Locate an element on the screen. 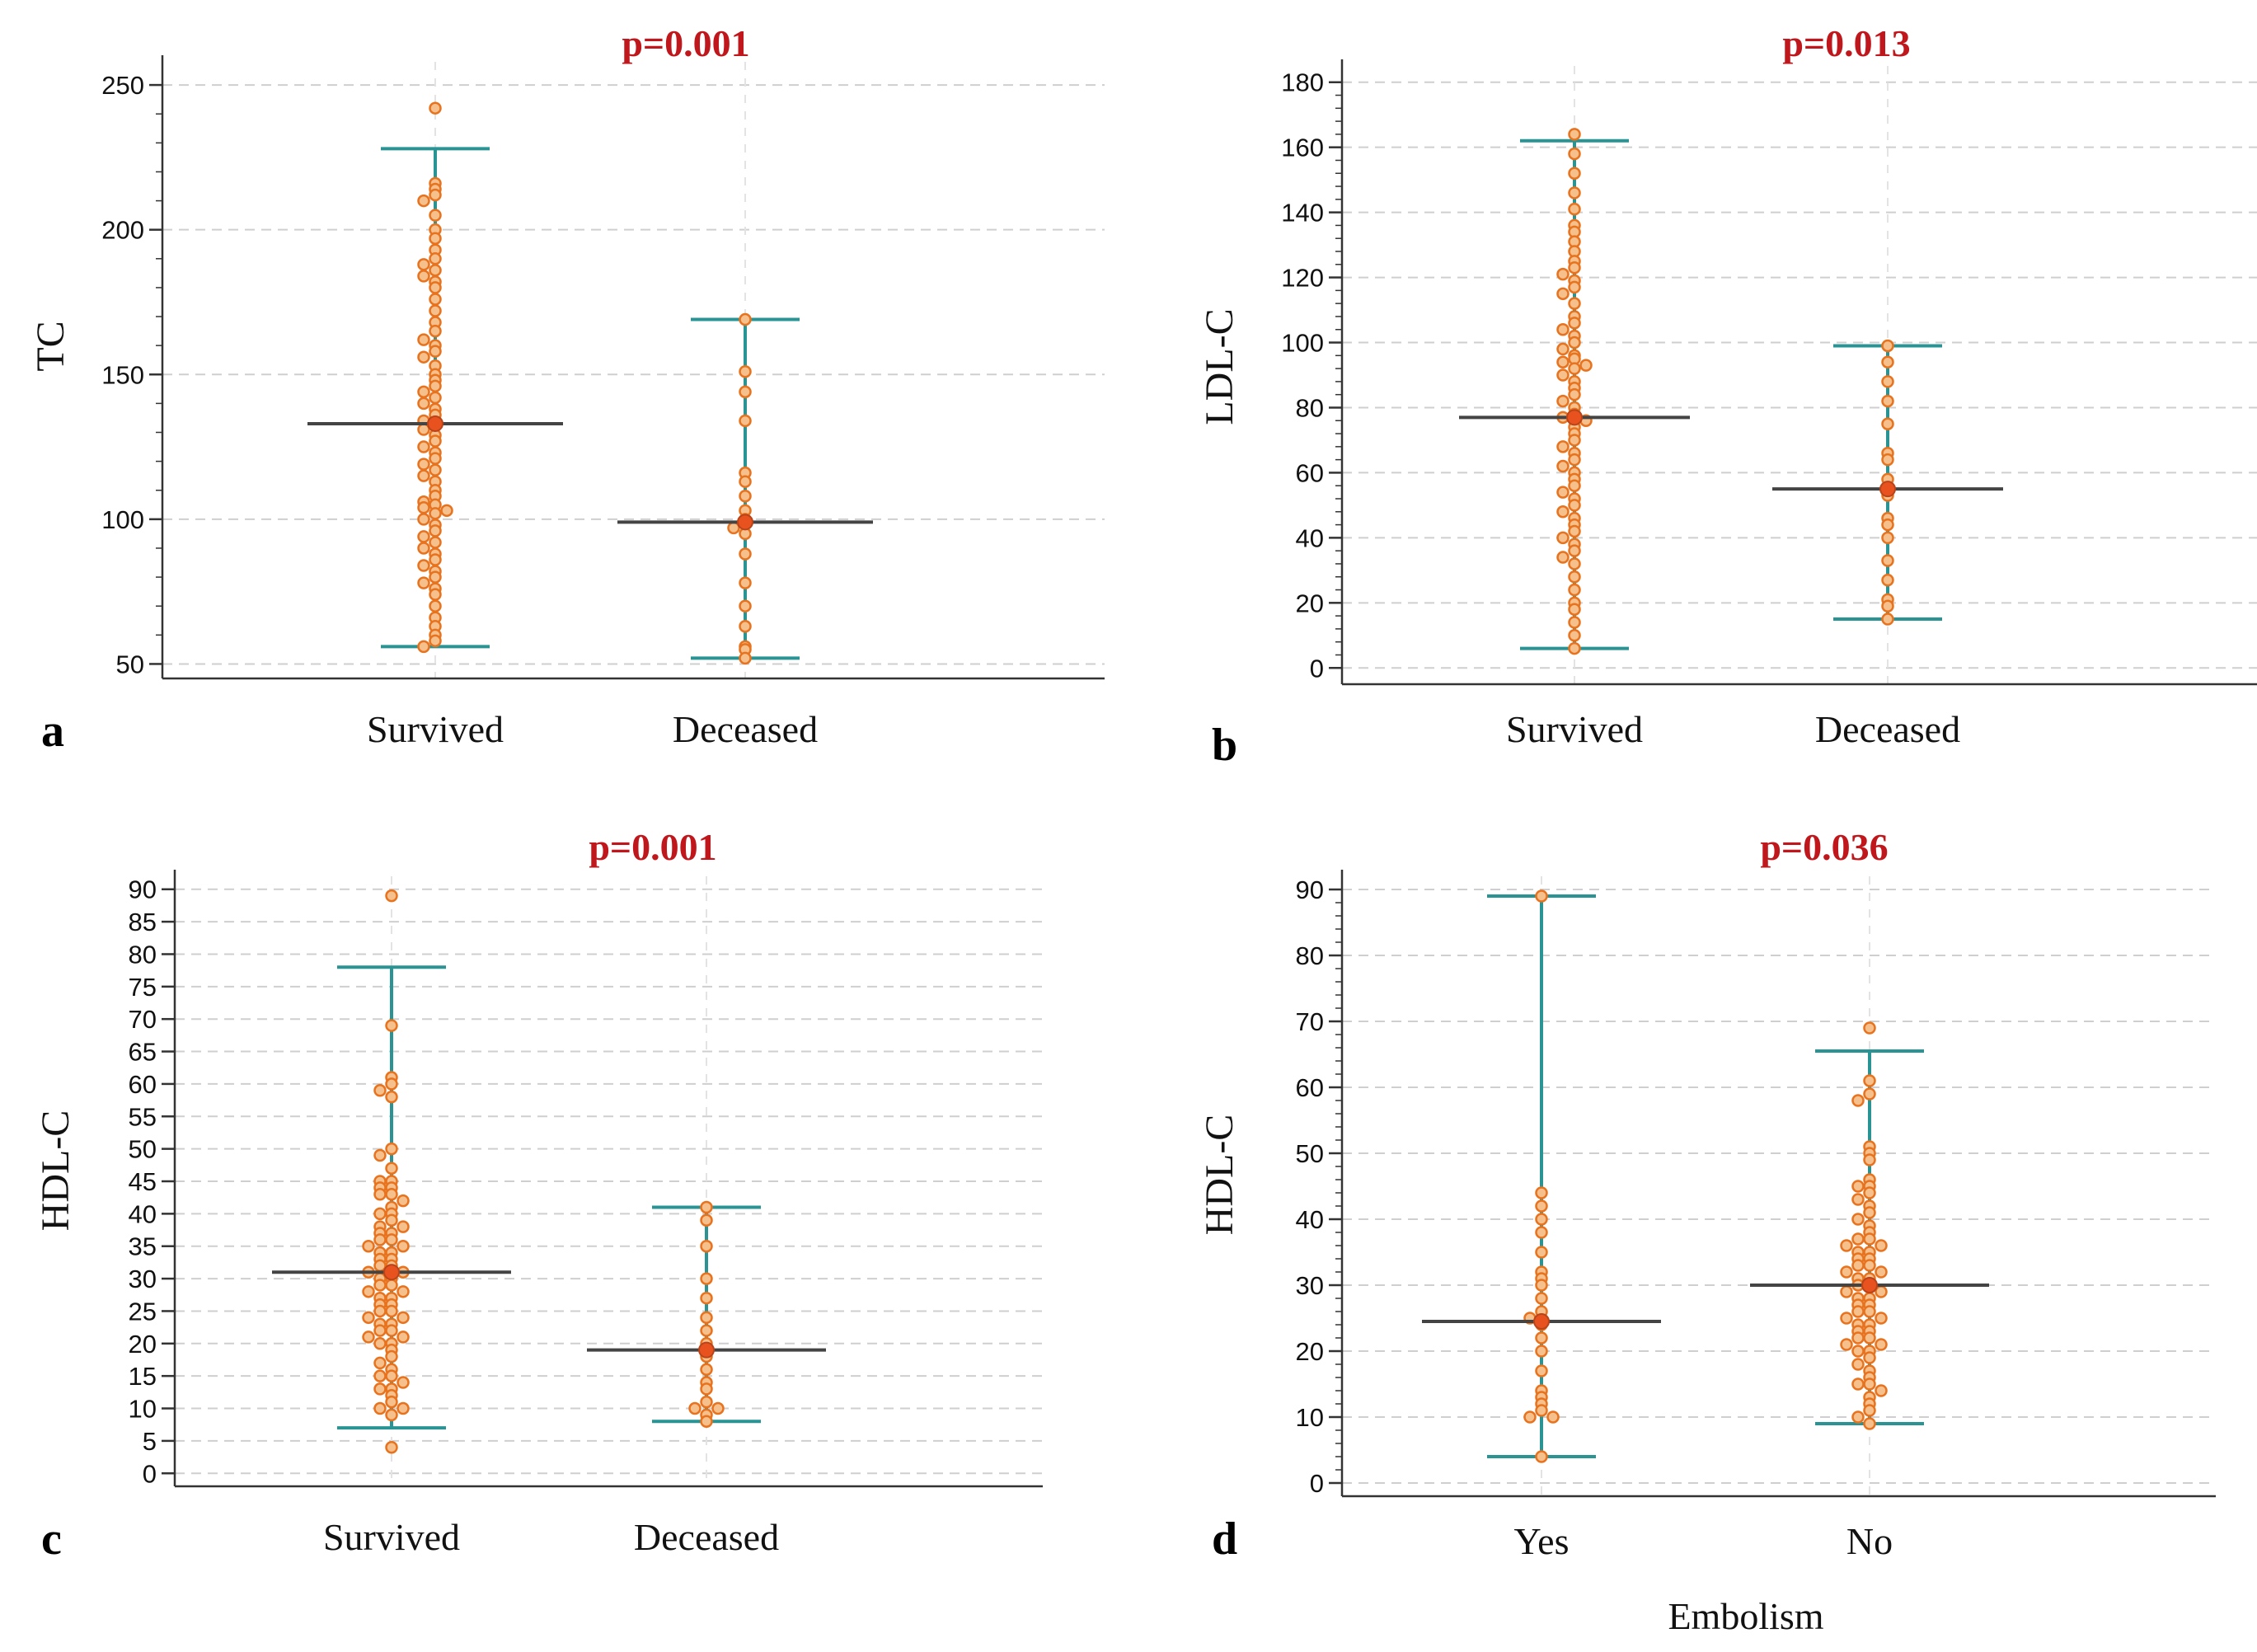  y-tick-label: 85 is located at coordinates (143, 922).